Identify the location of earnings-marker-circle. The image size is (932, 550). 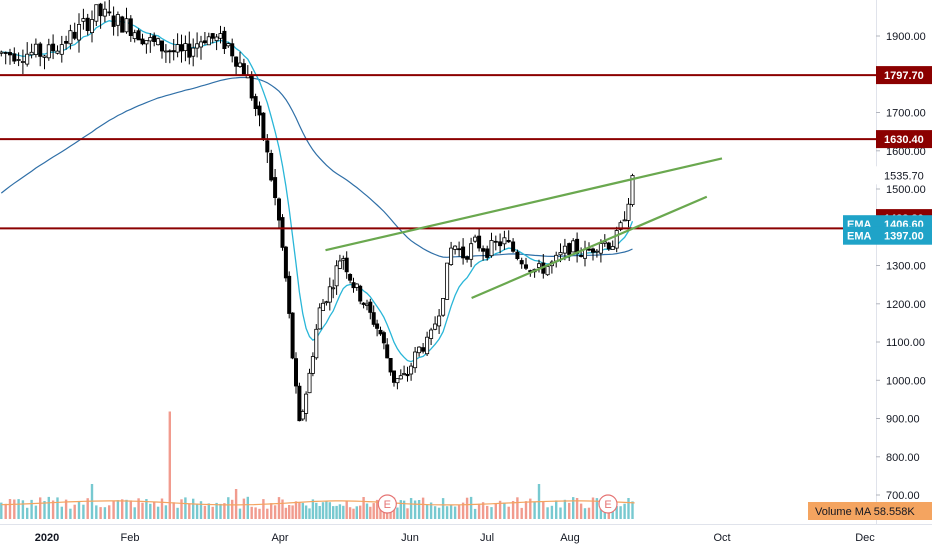
(608, 504).